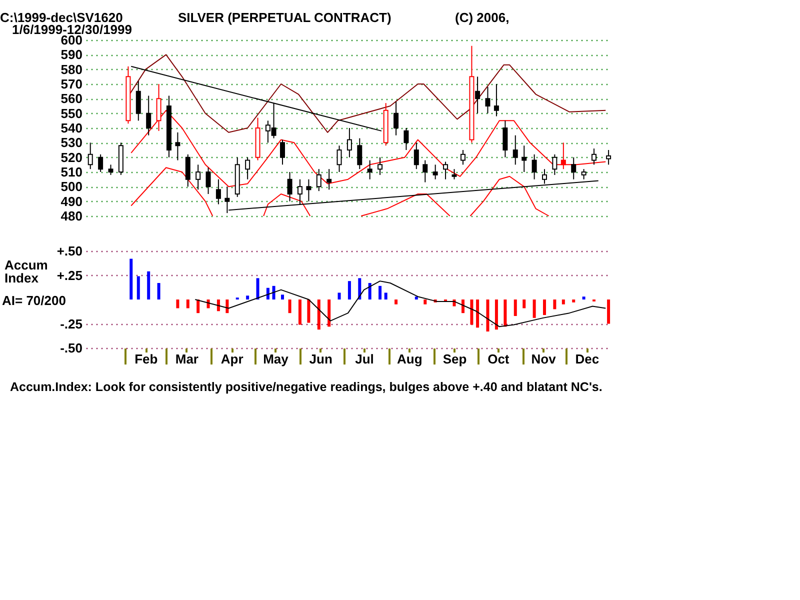 This screenshot has width=800, height=600. Describe the element at coordinates (499, 359) in the screenshot. I see `x-tick-label: Oct` at that location.